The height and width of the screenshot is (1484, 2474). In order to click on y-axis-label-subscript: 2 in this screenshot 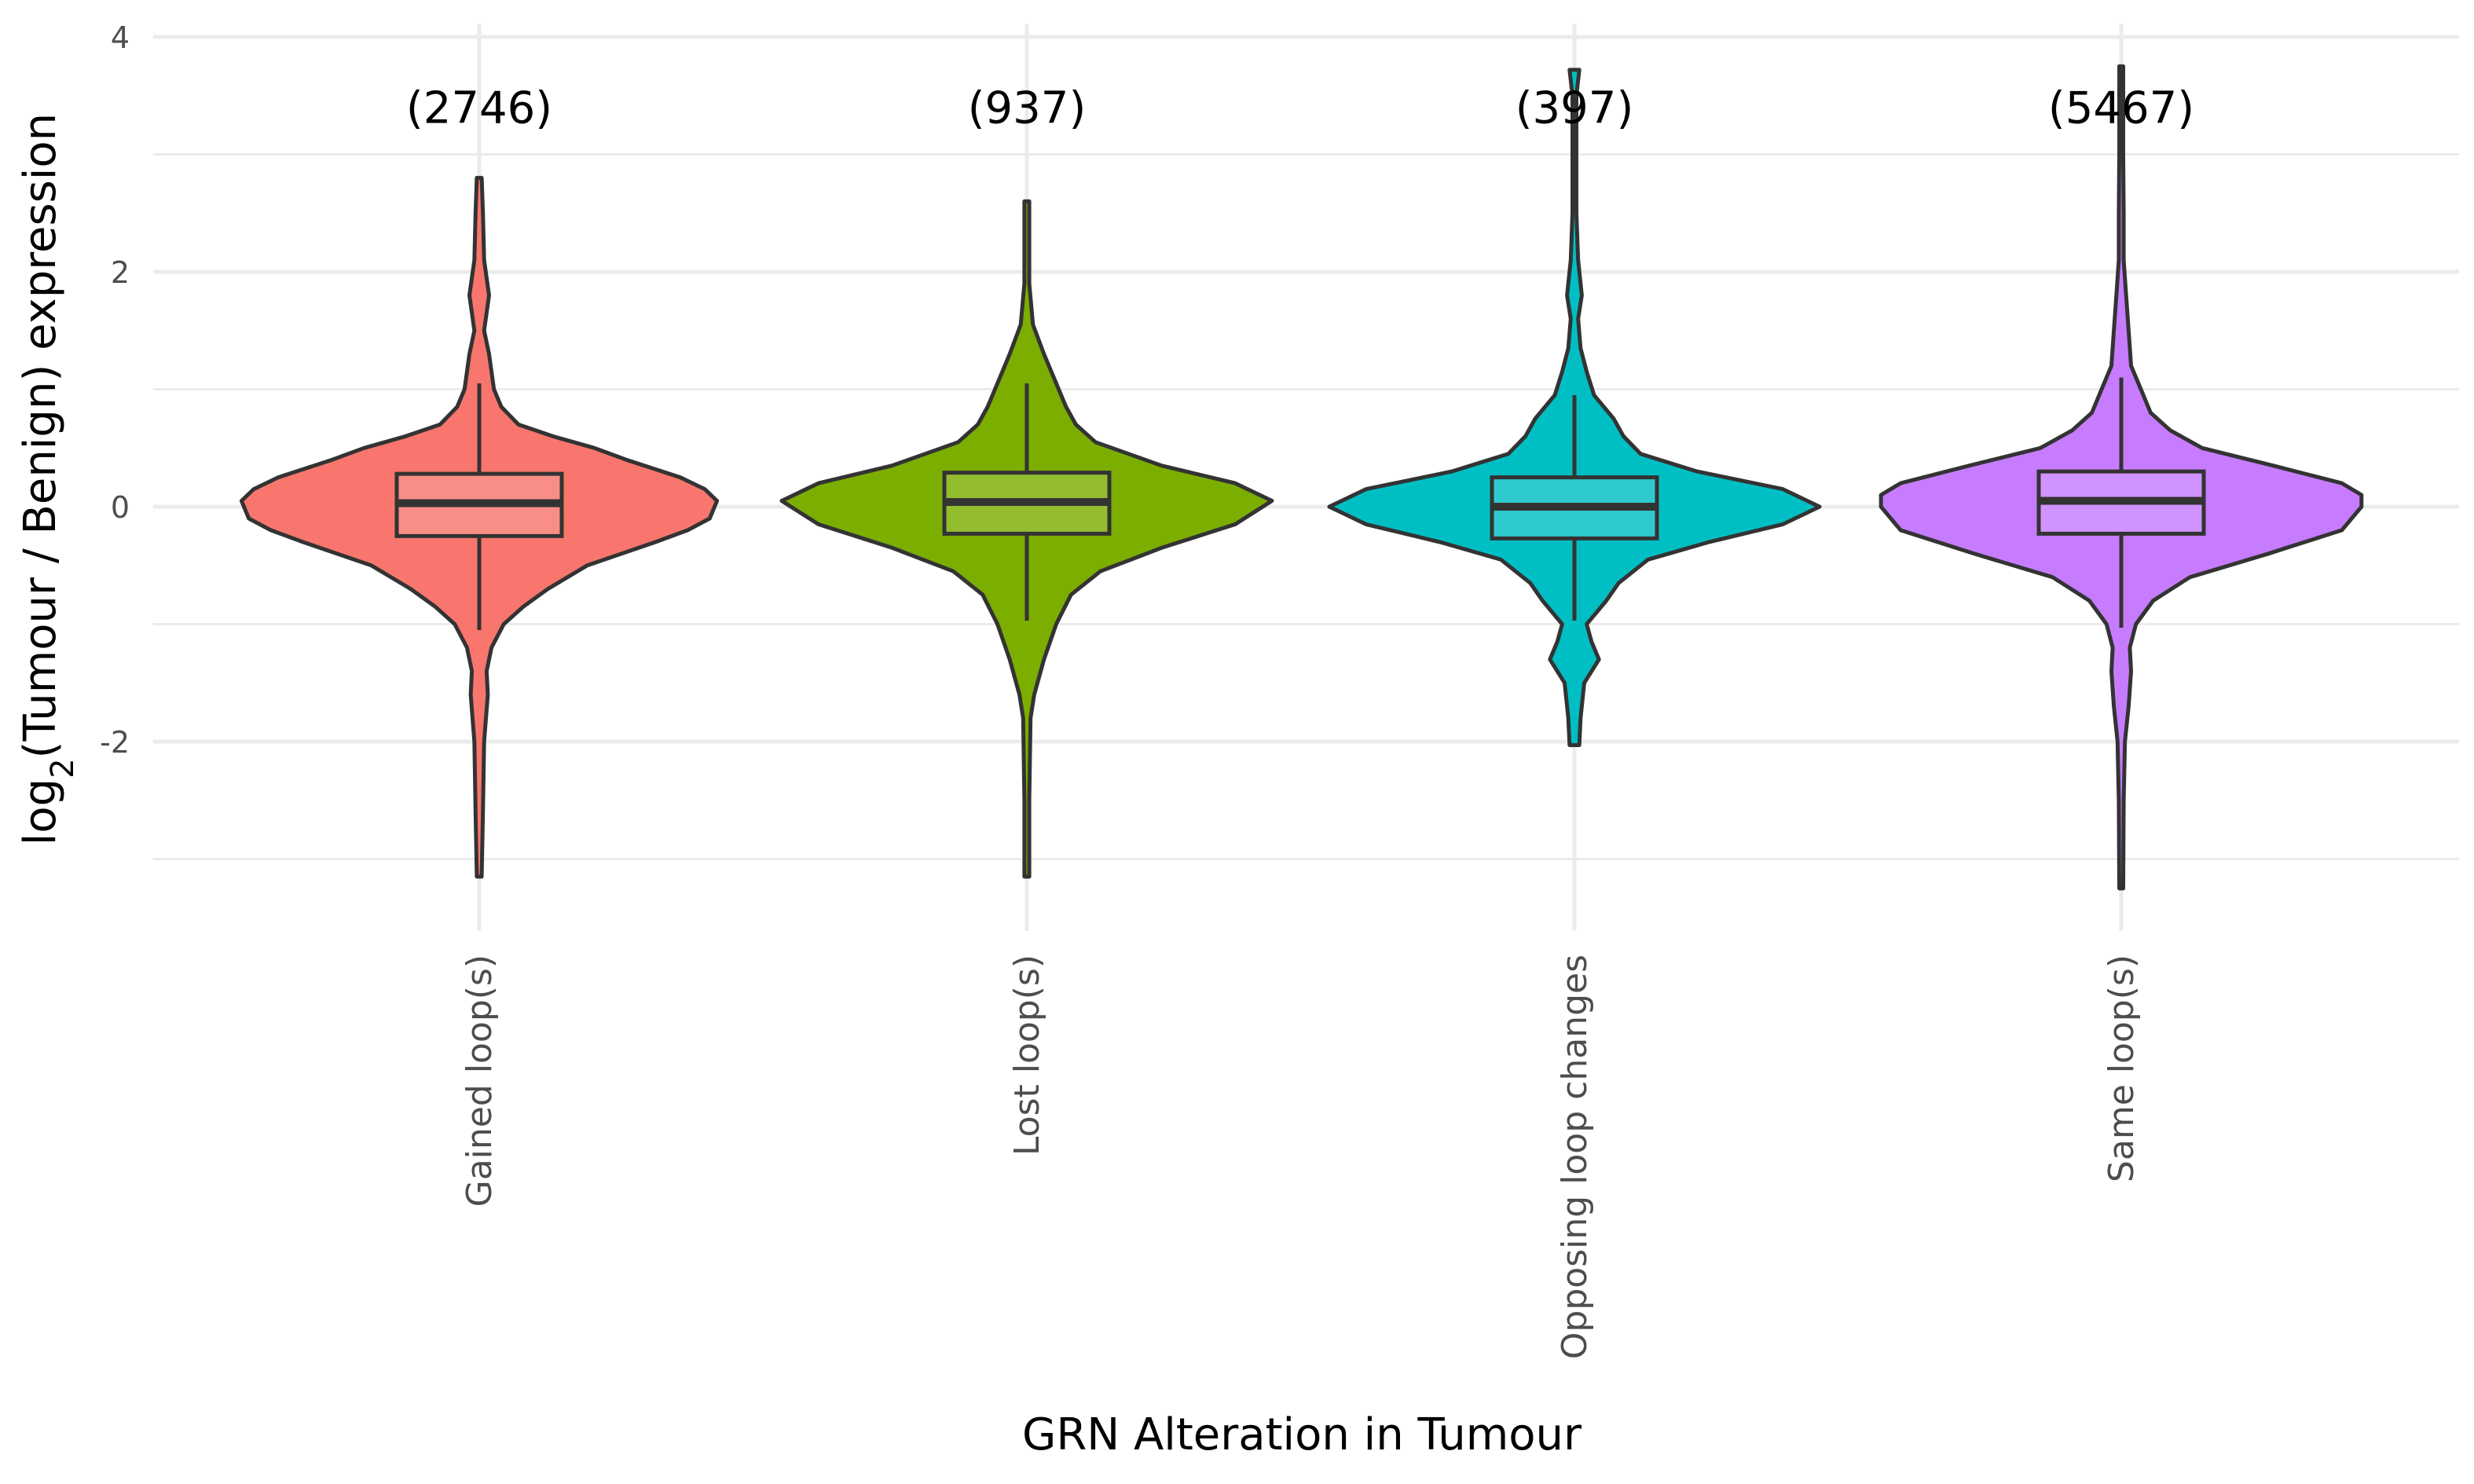, I will do `click(63, 768)`.